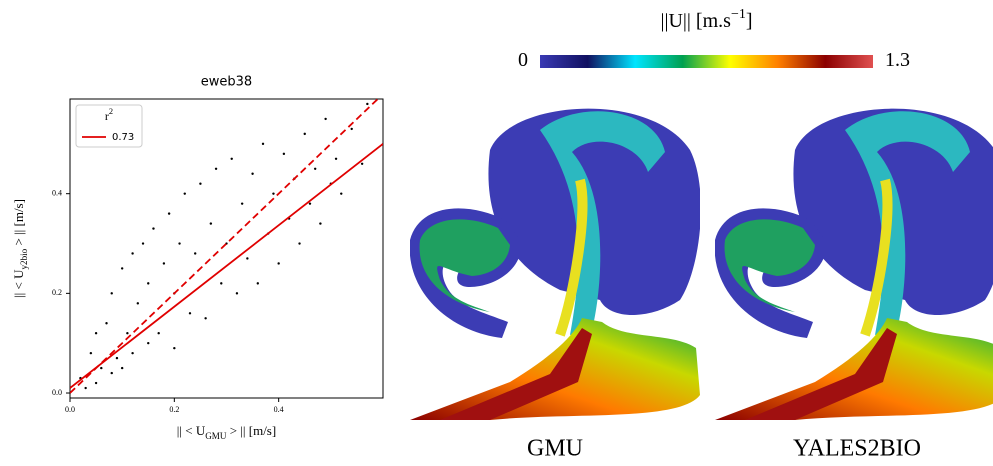  I want to click on legend-label: 0.73, so click(123, 137).